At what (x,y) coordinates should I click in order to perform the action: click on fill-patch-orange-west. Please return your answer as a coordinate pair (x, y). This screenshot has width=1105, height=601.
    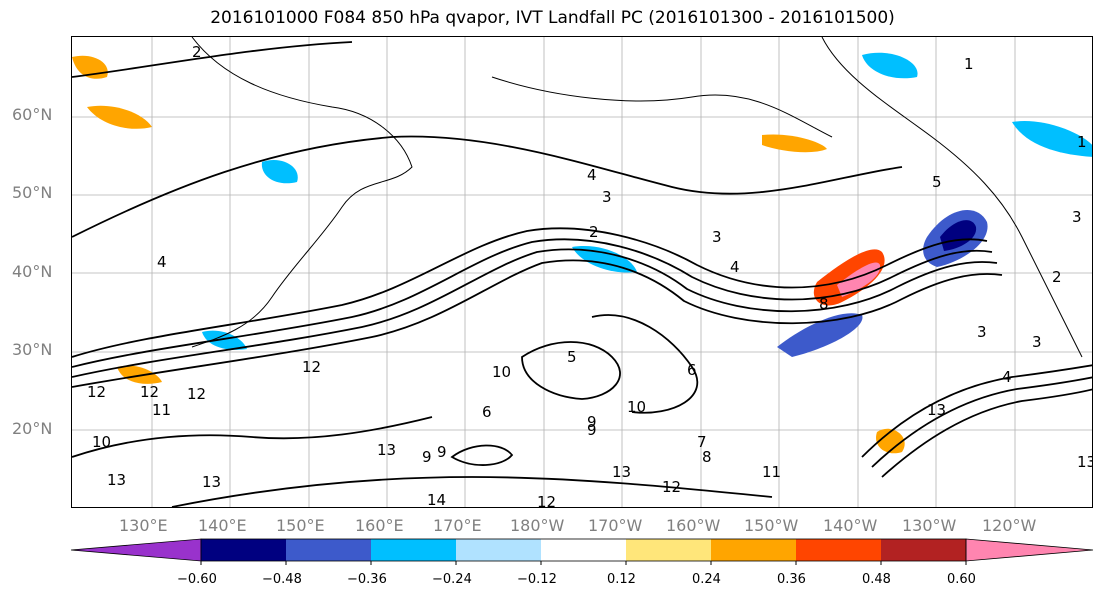
    Looking at the image, I should click on (119, 117).